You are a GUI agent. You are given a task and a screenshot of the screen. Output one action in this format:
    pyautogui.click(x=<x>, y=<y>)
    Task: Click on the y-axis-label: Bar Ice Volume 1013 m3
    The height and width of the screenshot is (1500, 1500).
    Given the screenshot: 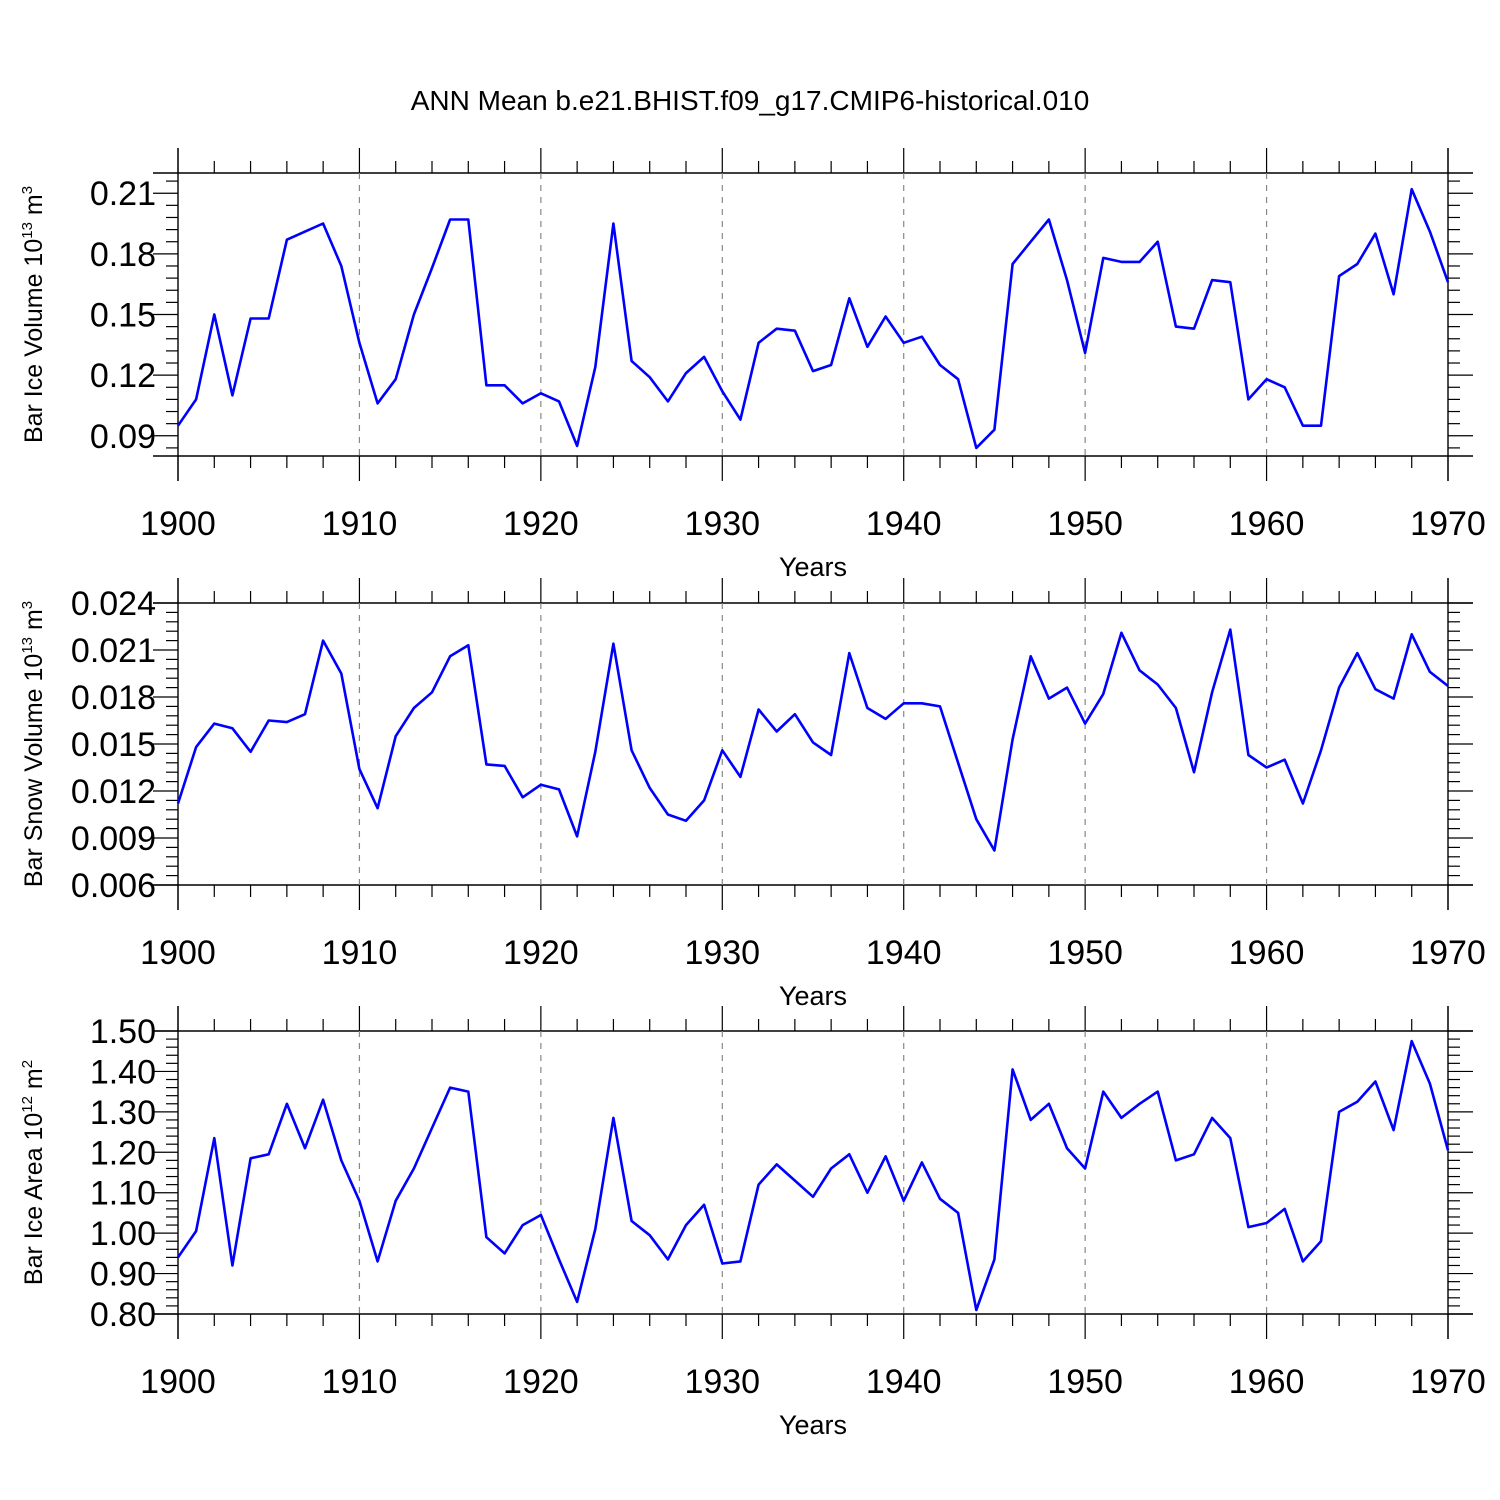 What is the action you would take?
    pyautogui.click(x=33, y=314)
    